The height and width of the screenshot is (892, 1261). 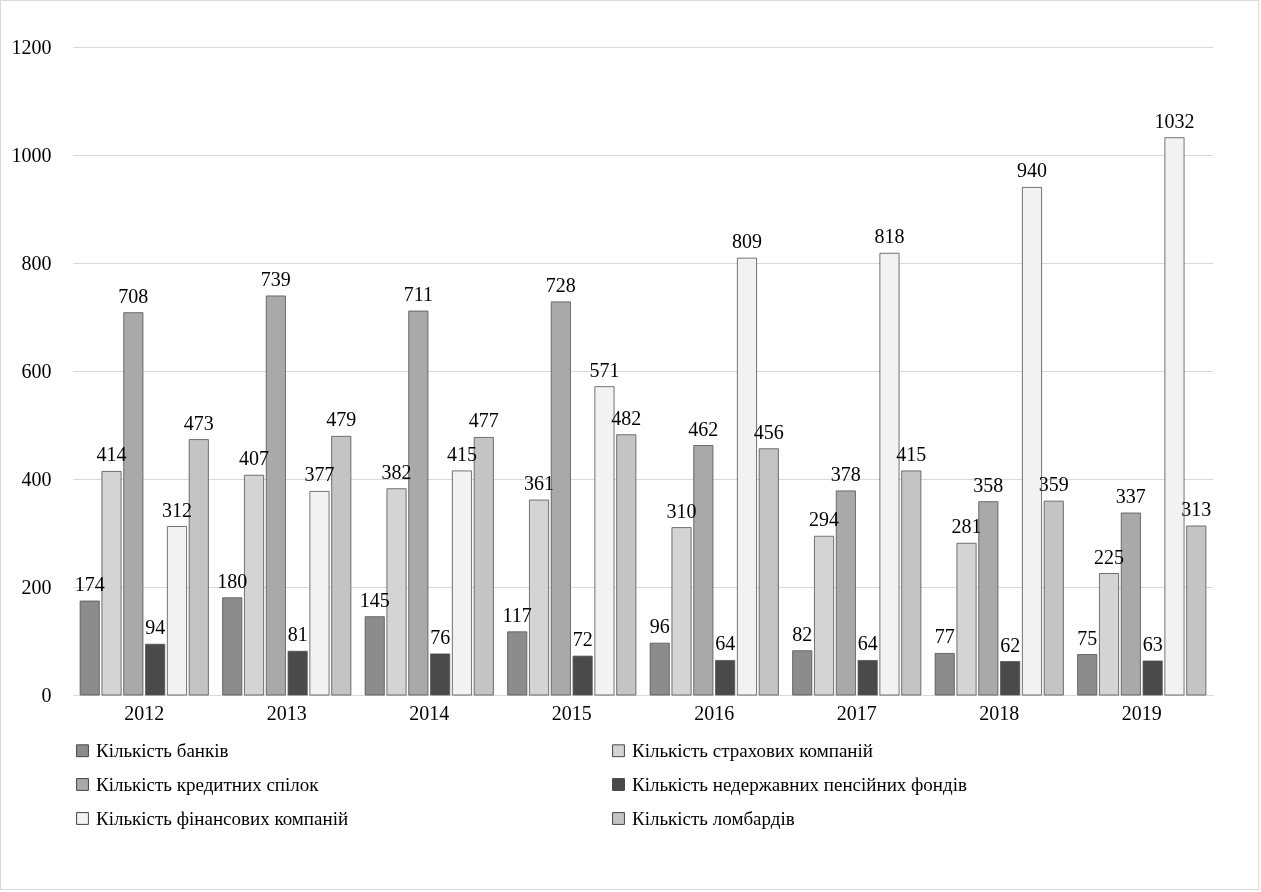 I want to click on data-label: 708, so click(x=133, y=295).